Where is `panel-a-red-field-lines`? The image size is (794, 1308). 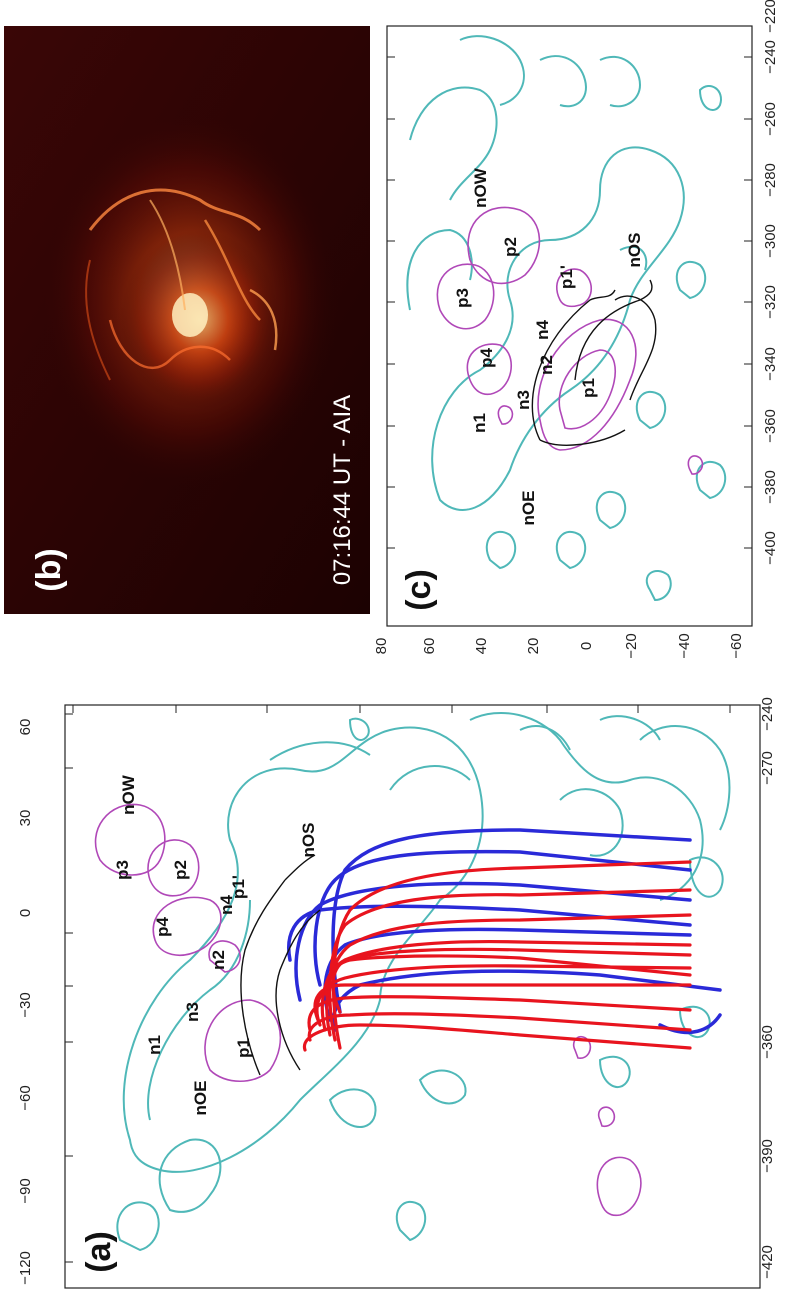 panel-a-red-field-lines is located at coordinates (497, 956).